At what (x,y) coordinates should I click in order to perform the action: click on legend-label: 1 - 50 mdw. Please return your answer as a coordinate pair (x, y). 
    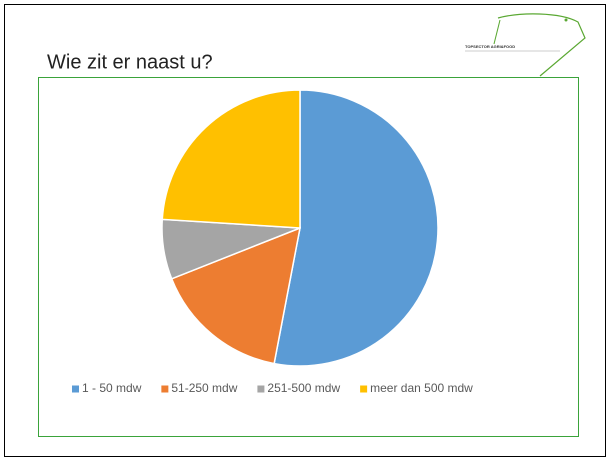
    Looking at the image, I should click on (112, 388).